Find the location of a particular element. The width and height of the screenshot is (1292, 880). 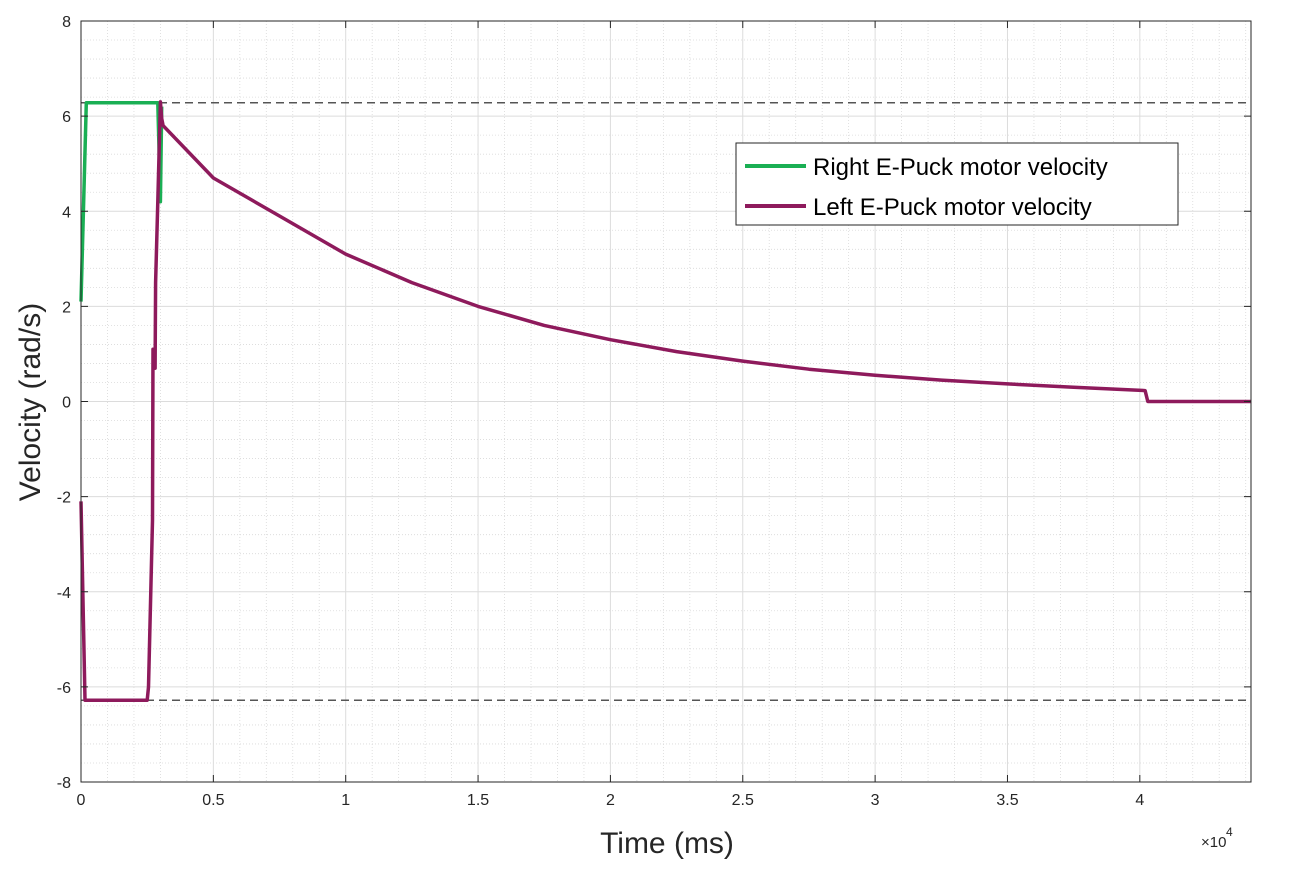

y-tick-label: 4 is located at coordinates (66, 212).